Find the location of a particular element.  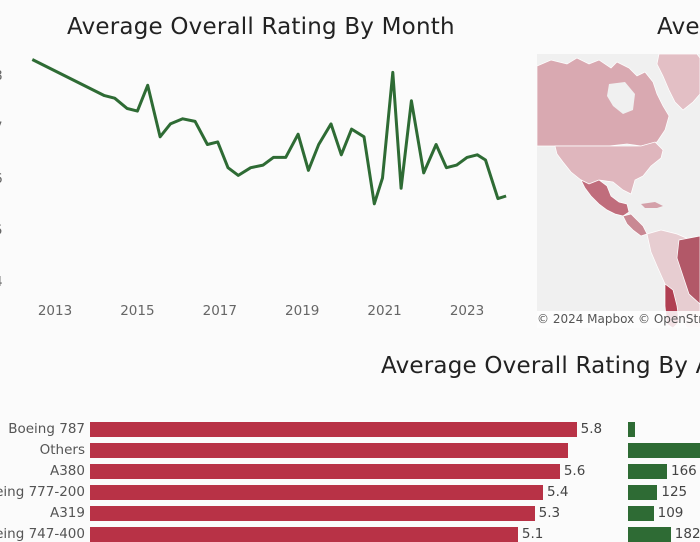

world-map is located at coordinates (618, 191).